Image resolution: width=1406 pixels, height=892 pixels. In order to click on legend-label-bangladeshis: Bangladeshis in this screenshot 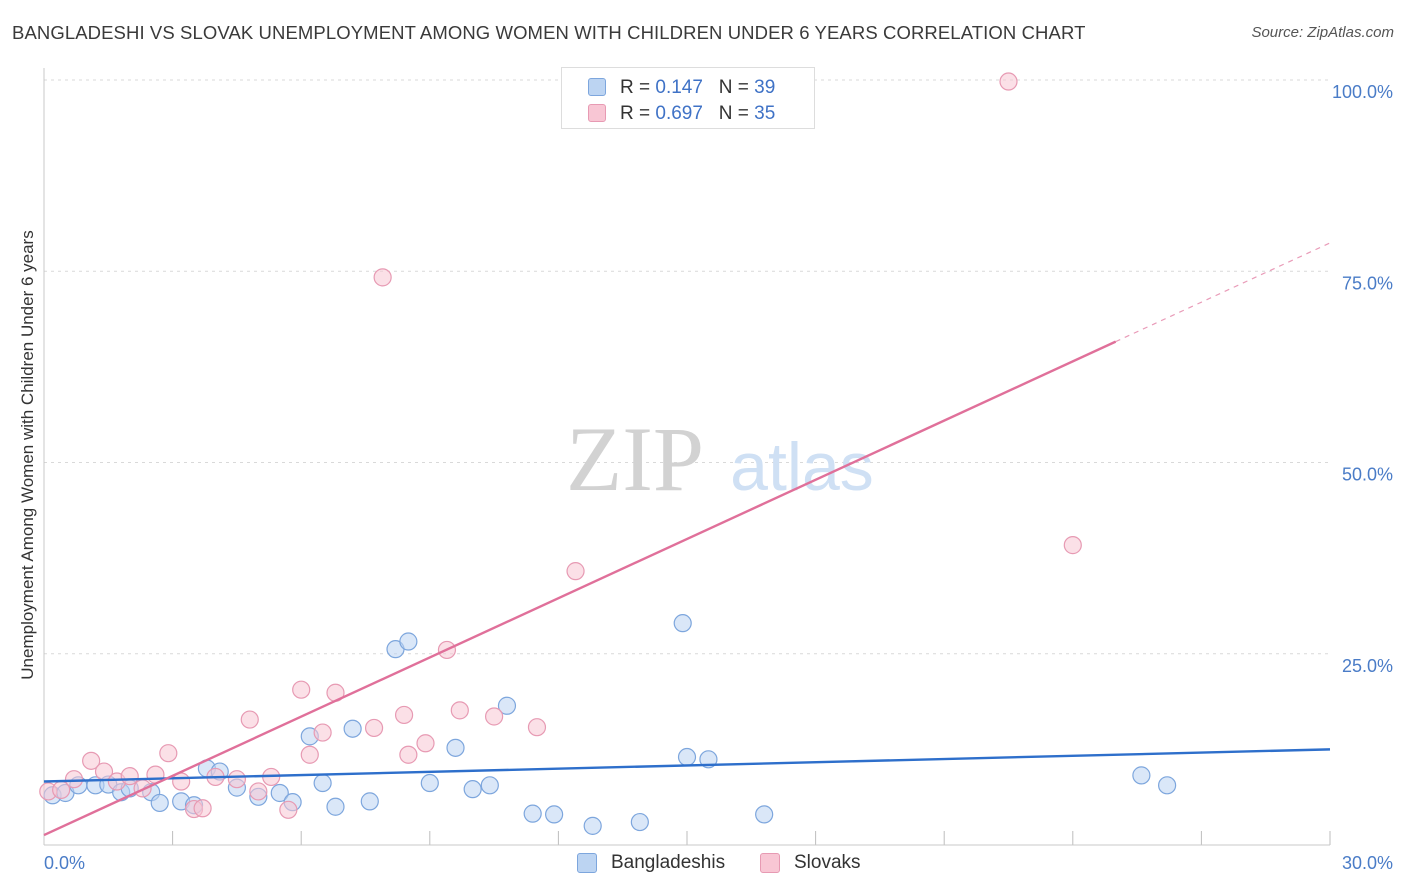, I will do `click(668, 862)`.